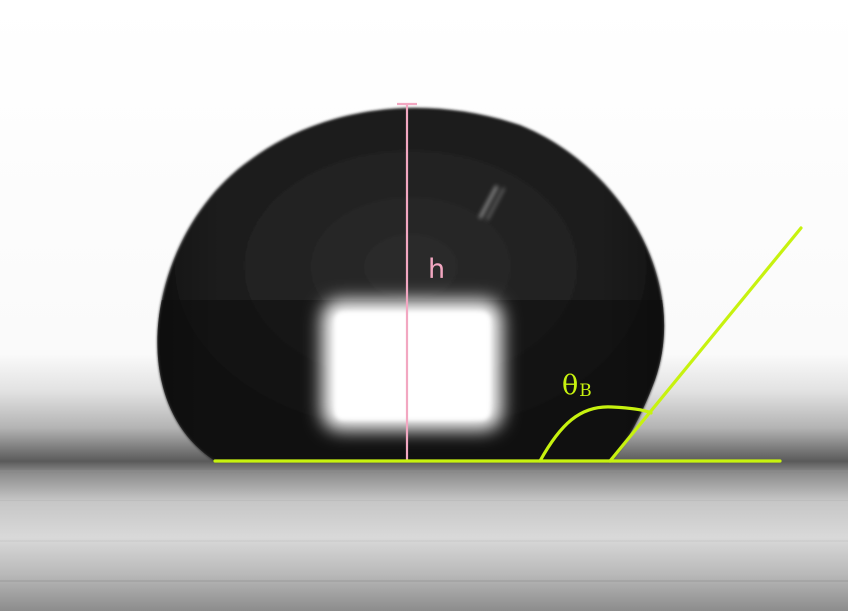 This screenshot has height=611, width=848. What do you see at coordinates (585, 391) in the screenshot?
I see `theta-subscript: B` at bounding box center [585, 391].